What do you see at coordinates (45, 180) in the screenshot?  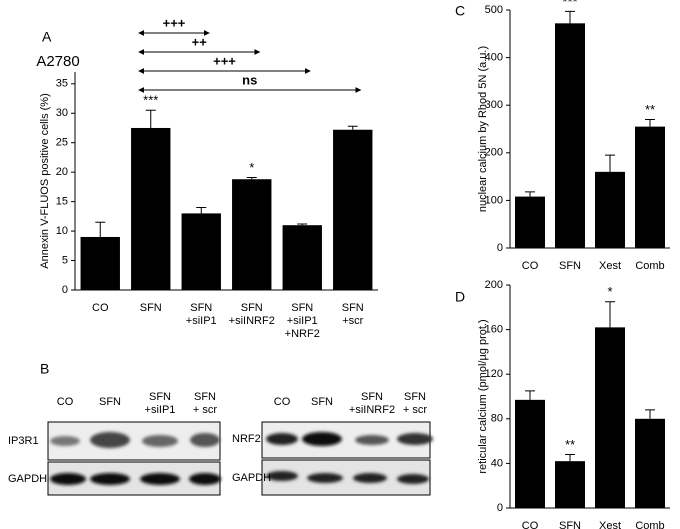 I see `y-axis-label: Annexin V-FLUOS positive cells (%)` at bounding box center [45, 180].